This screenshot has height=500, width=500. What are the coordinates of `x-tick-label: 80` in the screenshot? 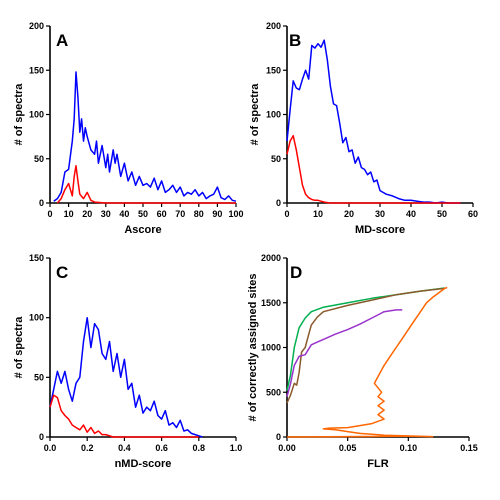 It's located at (199, 214).